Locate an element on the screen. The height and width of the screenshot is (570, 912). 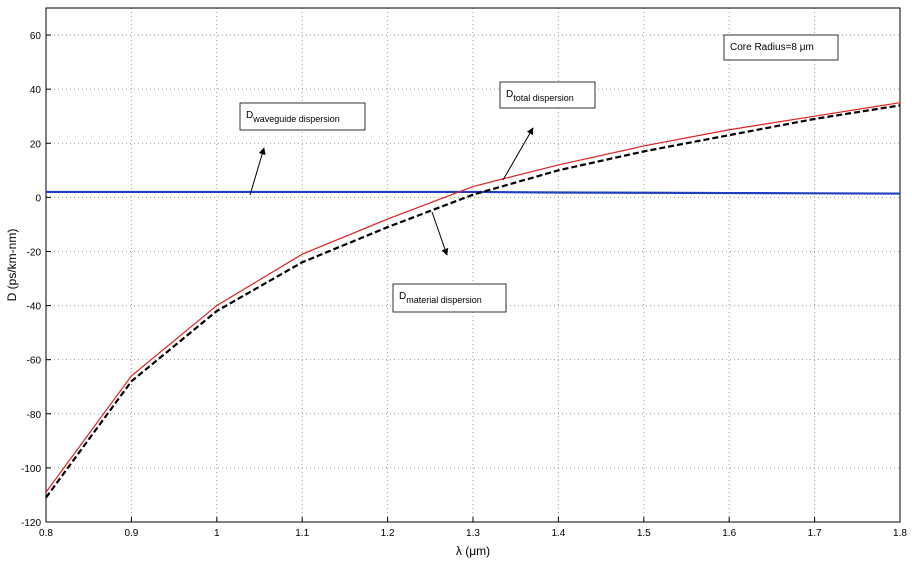
x-tick-label: 1.3 is located at coordinates (473, 533).